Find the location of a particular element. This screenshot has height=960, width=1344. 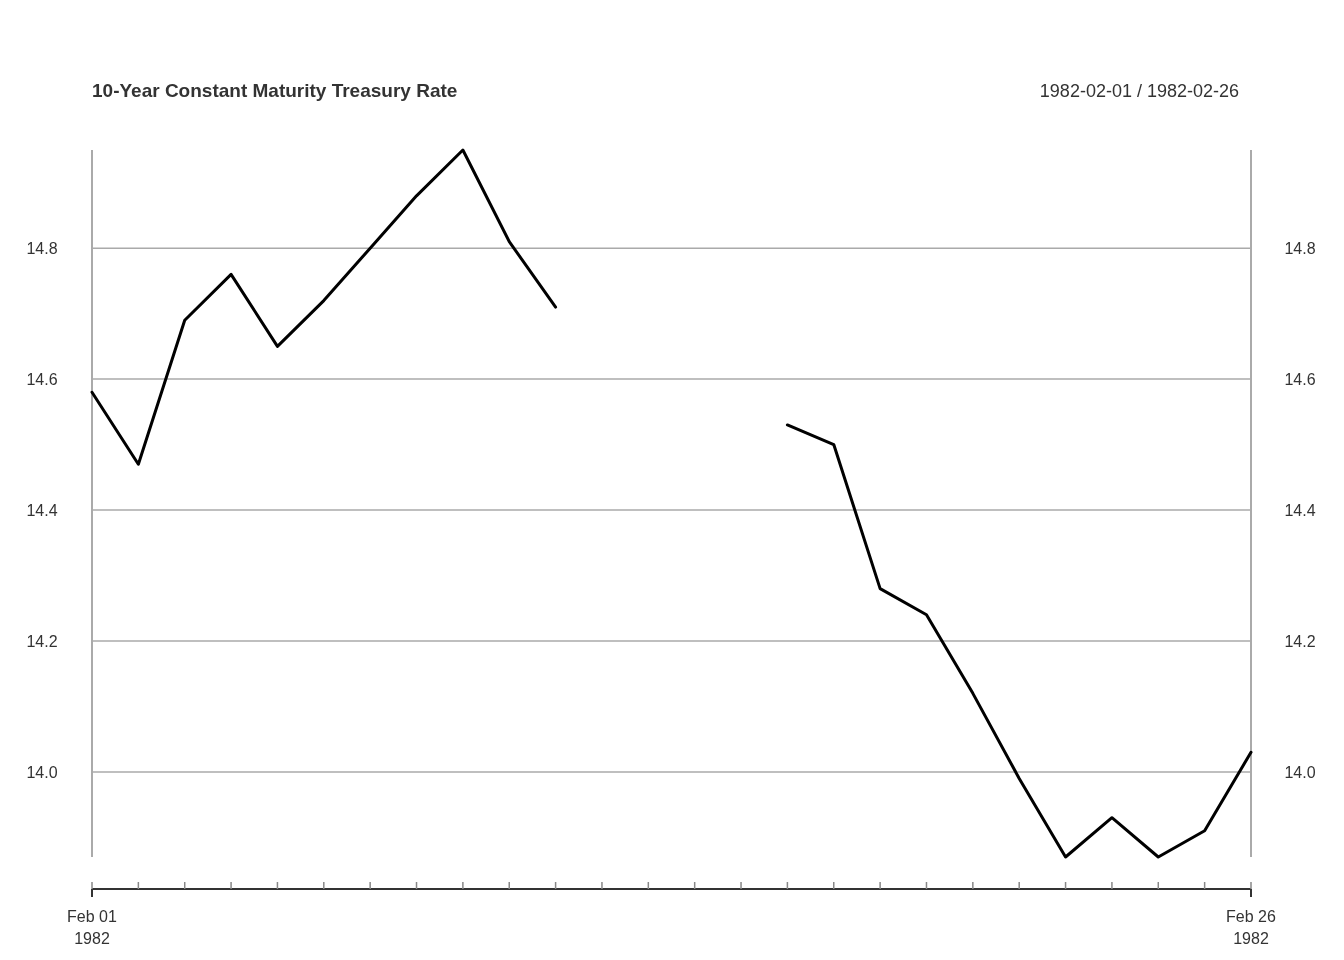

y2-tick-label: 14.8 is located at coordinates (1300, 249).